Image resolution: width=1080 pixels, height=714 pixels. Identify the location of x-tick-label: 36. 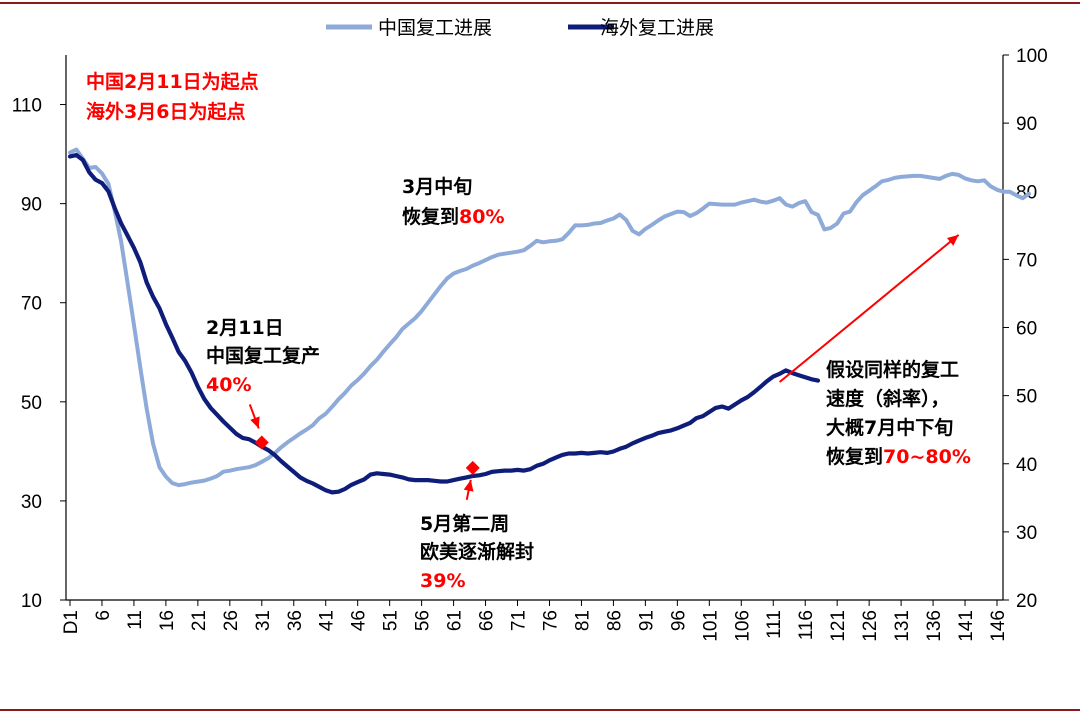
(295, 620).